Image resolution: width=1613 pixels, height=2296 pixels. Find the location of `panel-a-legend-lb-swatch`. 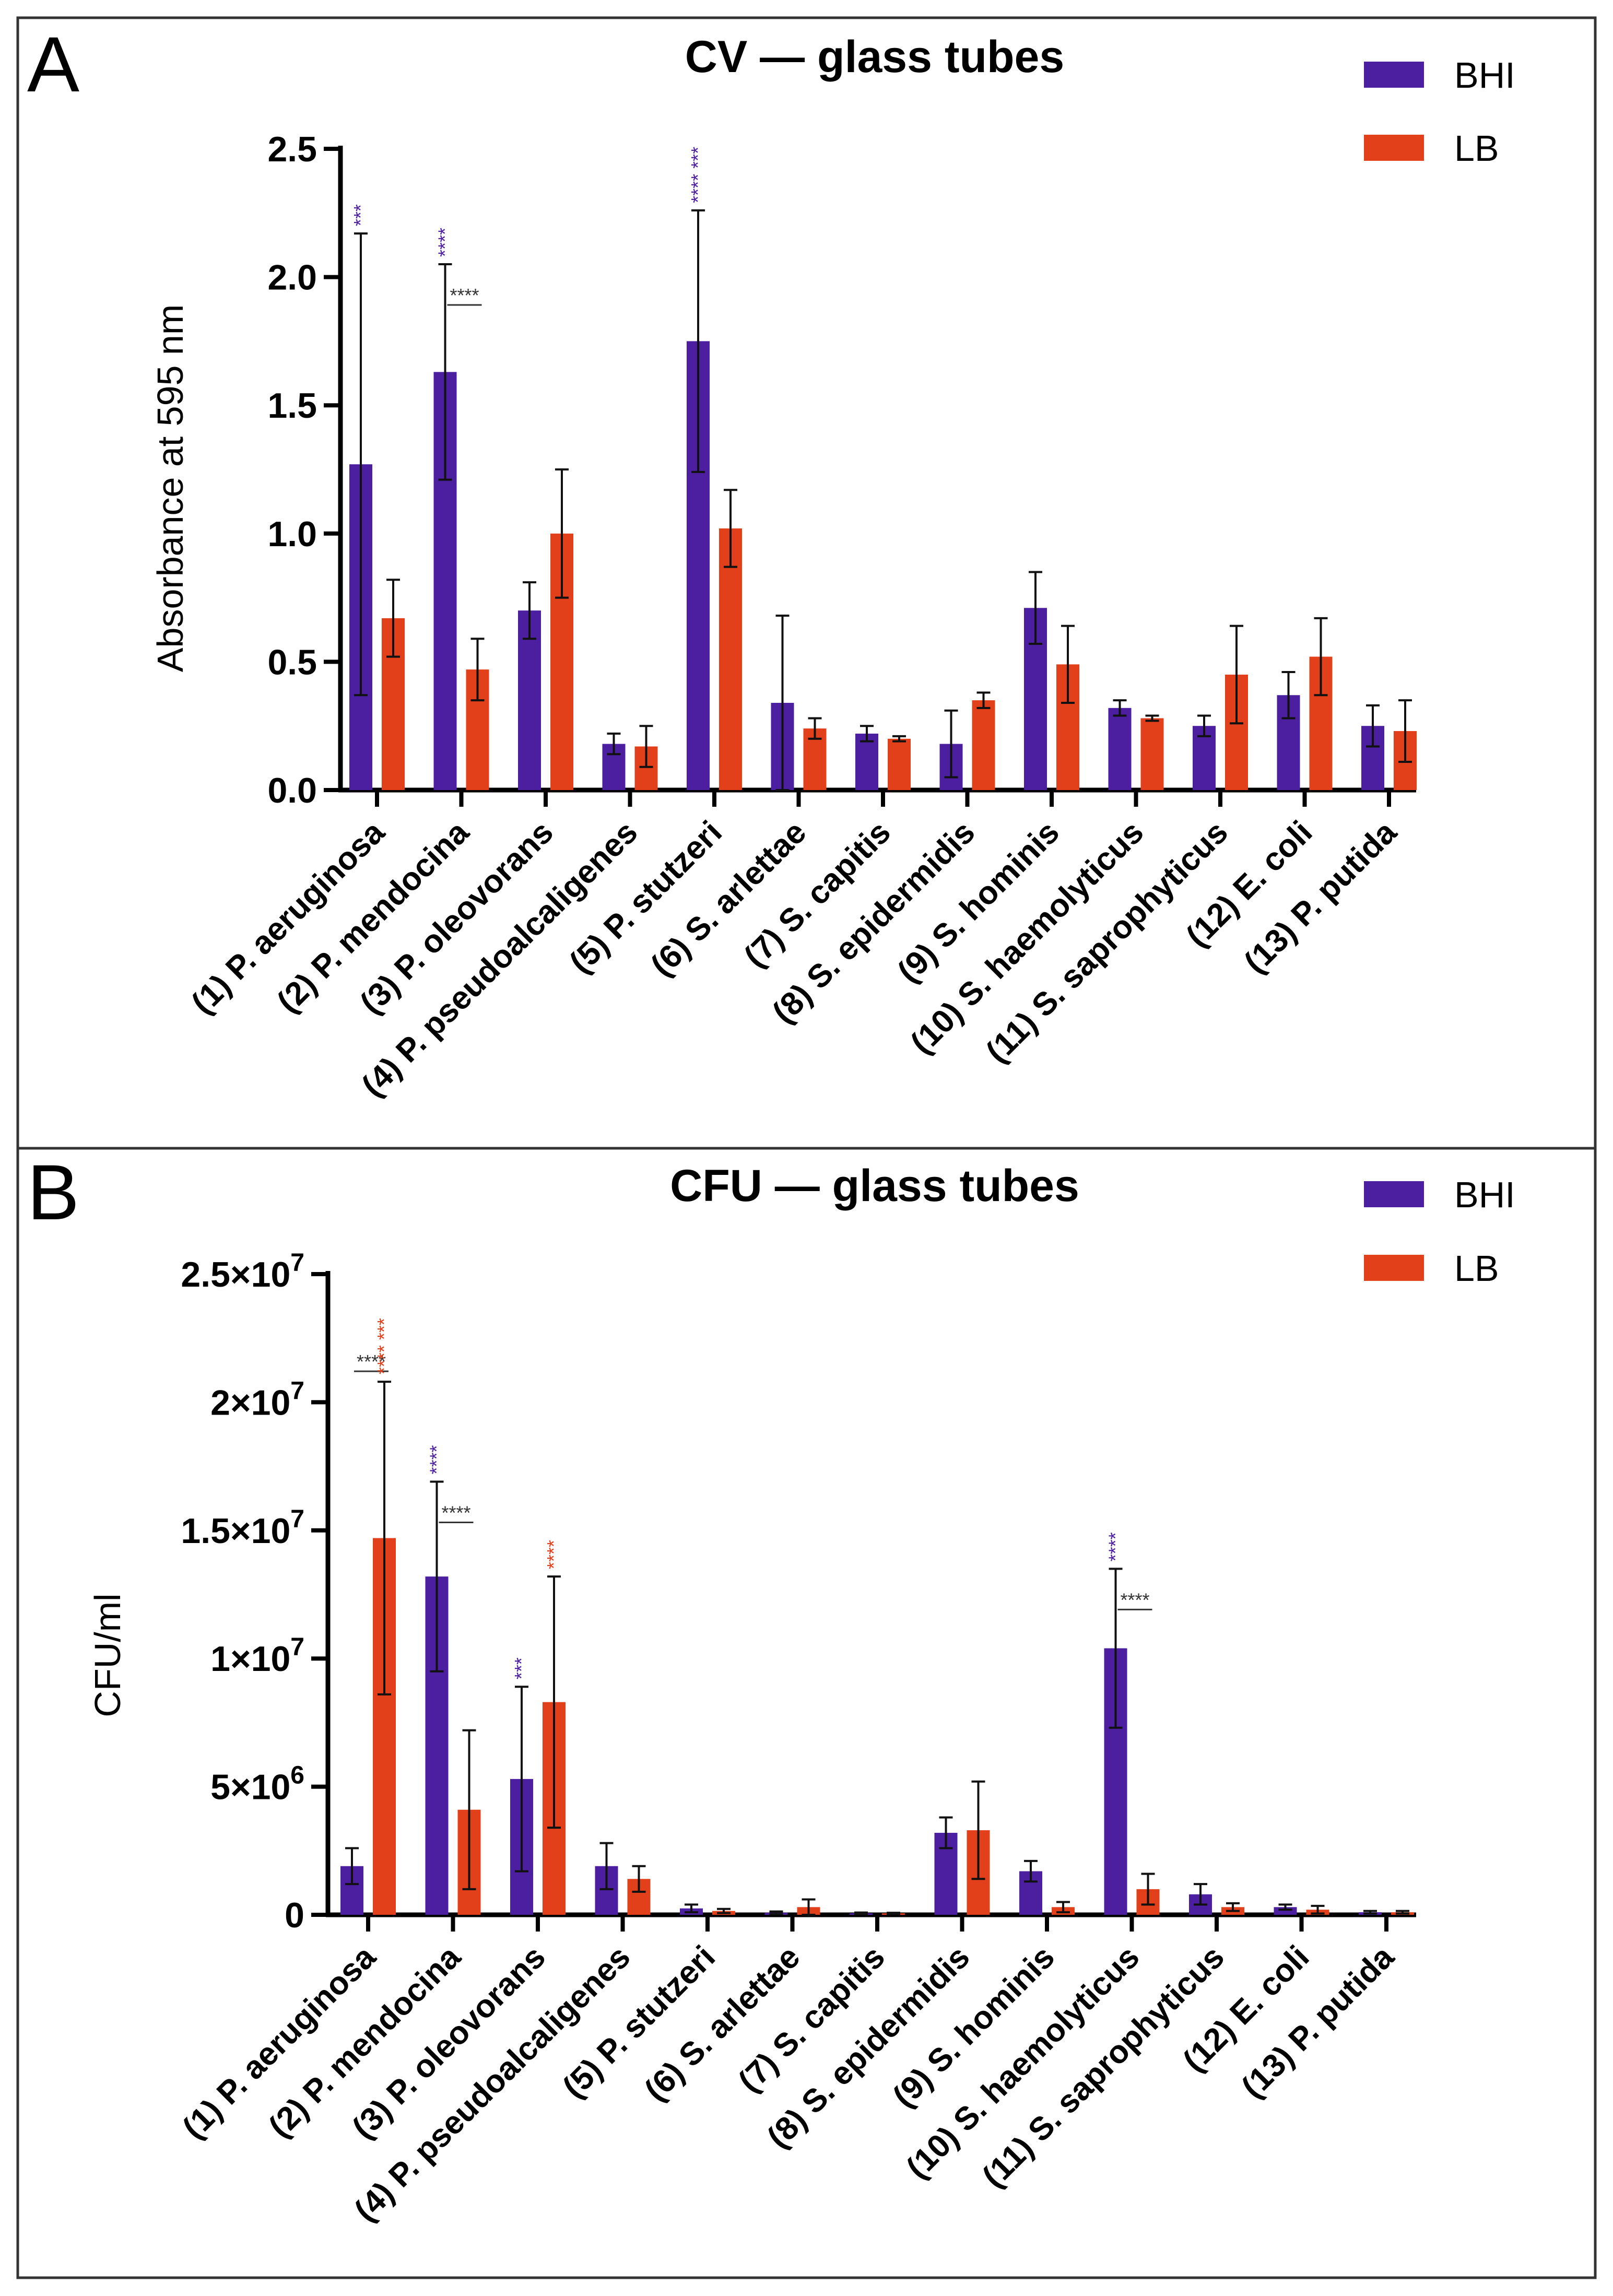

panel-a-legend-lb-swatch is located at coordinates (1394, 148).